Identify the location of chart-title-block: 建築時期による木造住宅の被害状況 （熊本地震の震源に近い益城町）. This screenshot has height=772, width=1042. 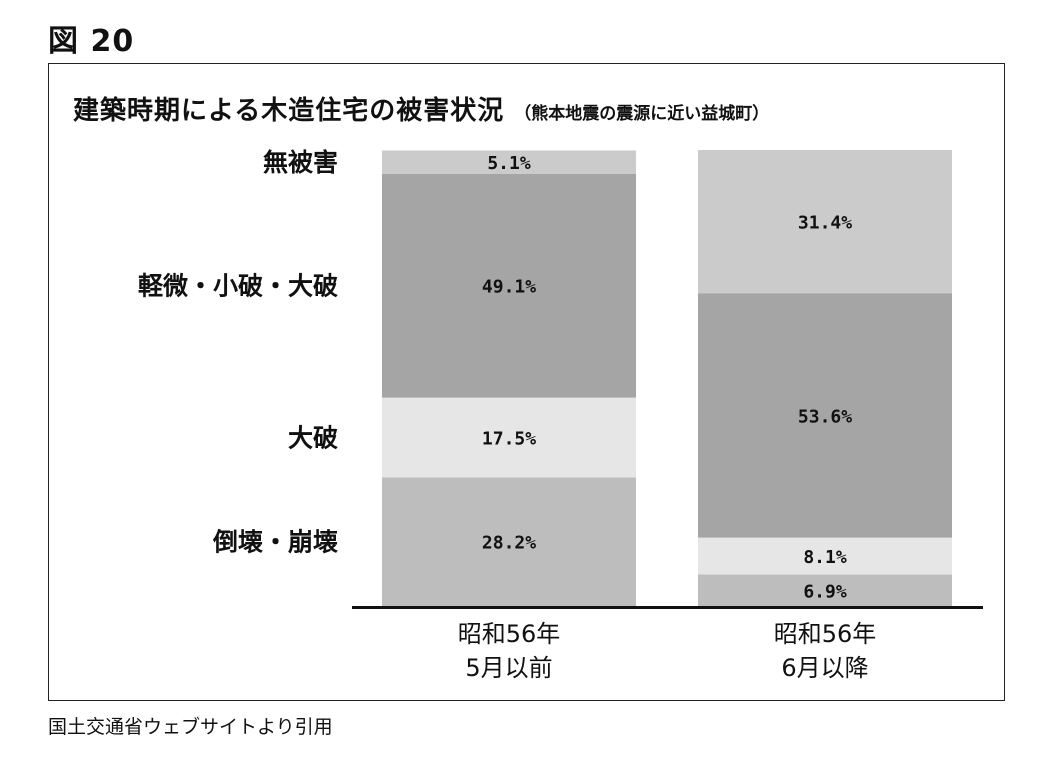
(421, 108).